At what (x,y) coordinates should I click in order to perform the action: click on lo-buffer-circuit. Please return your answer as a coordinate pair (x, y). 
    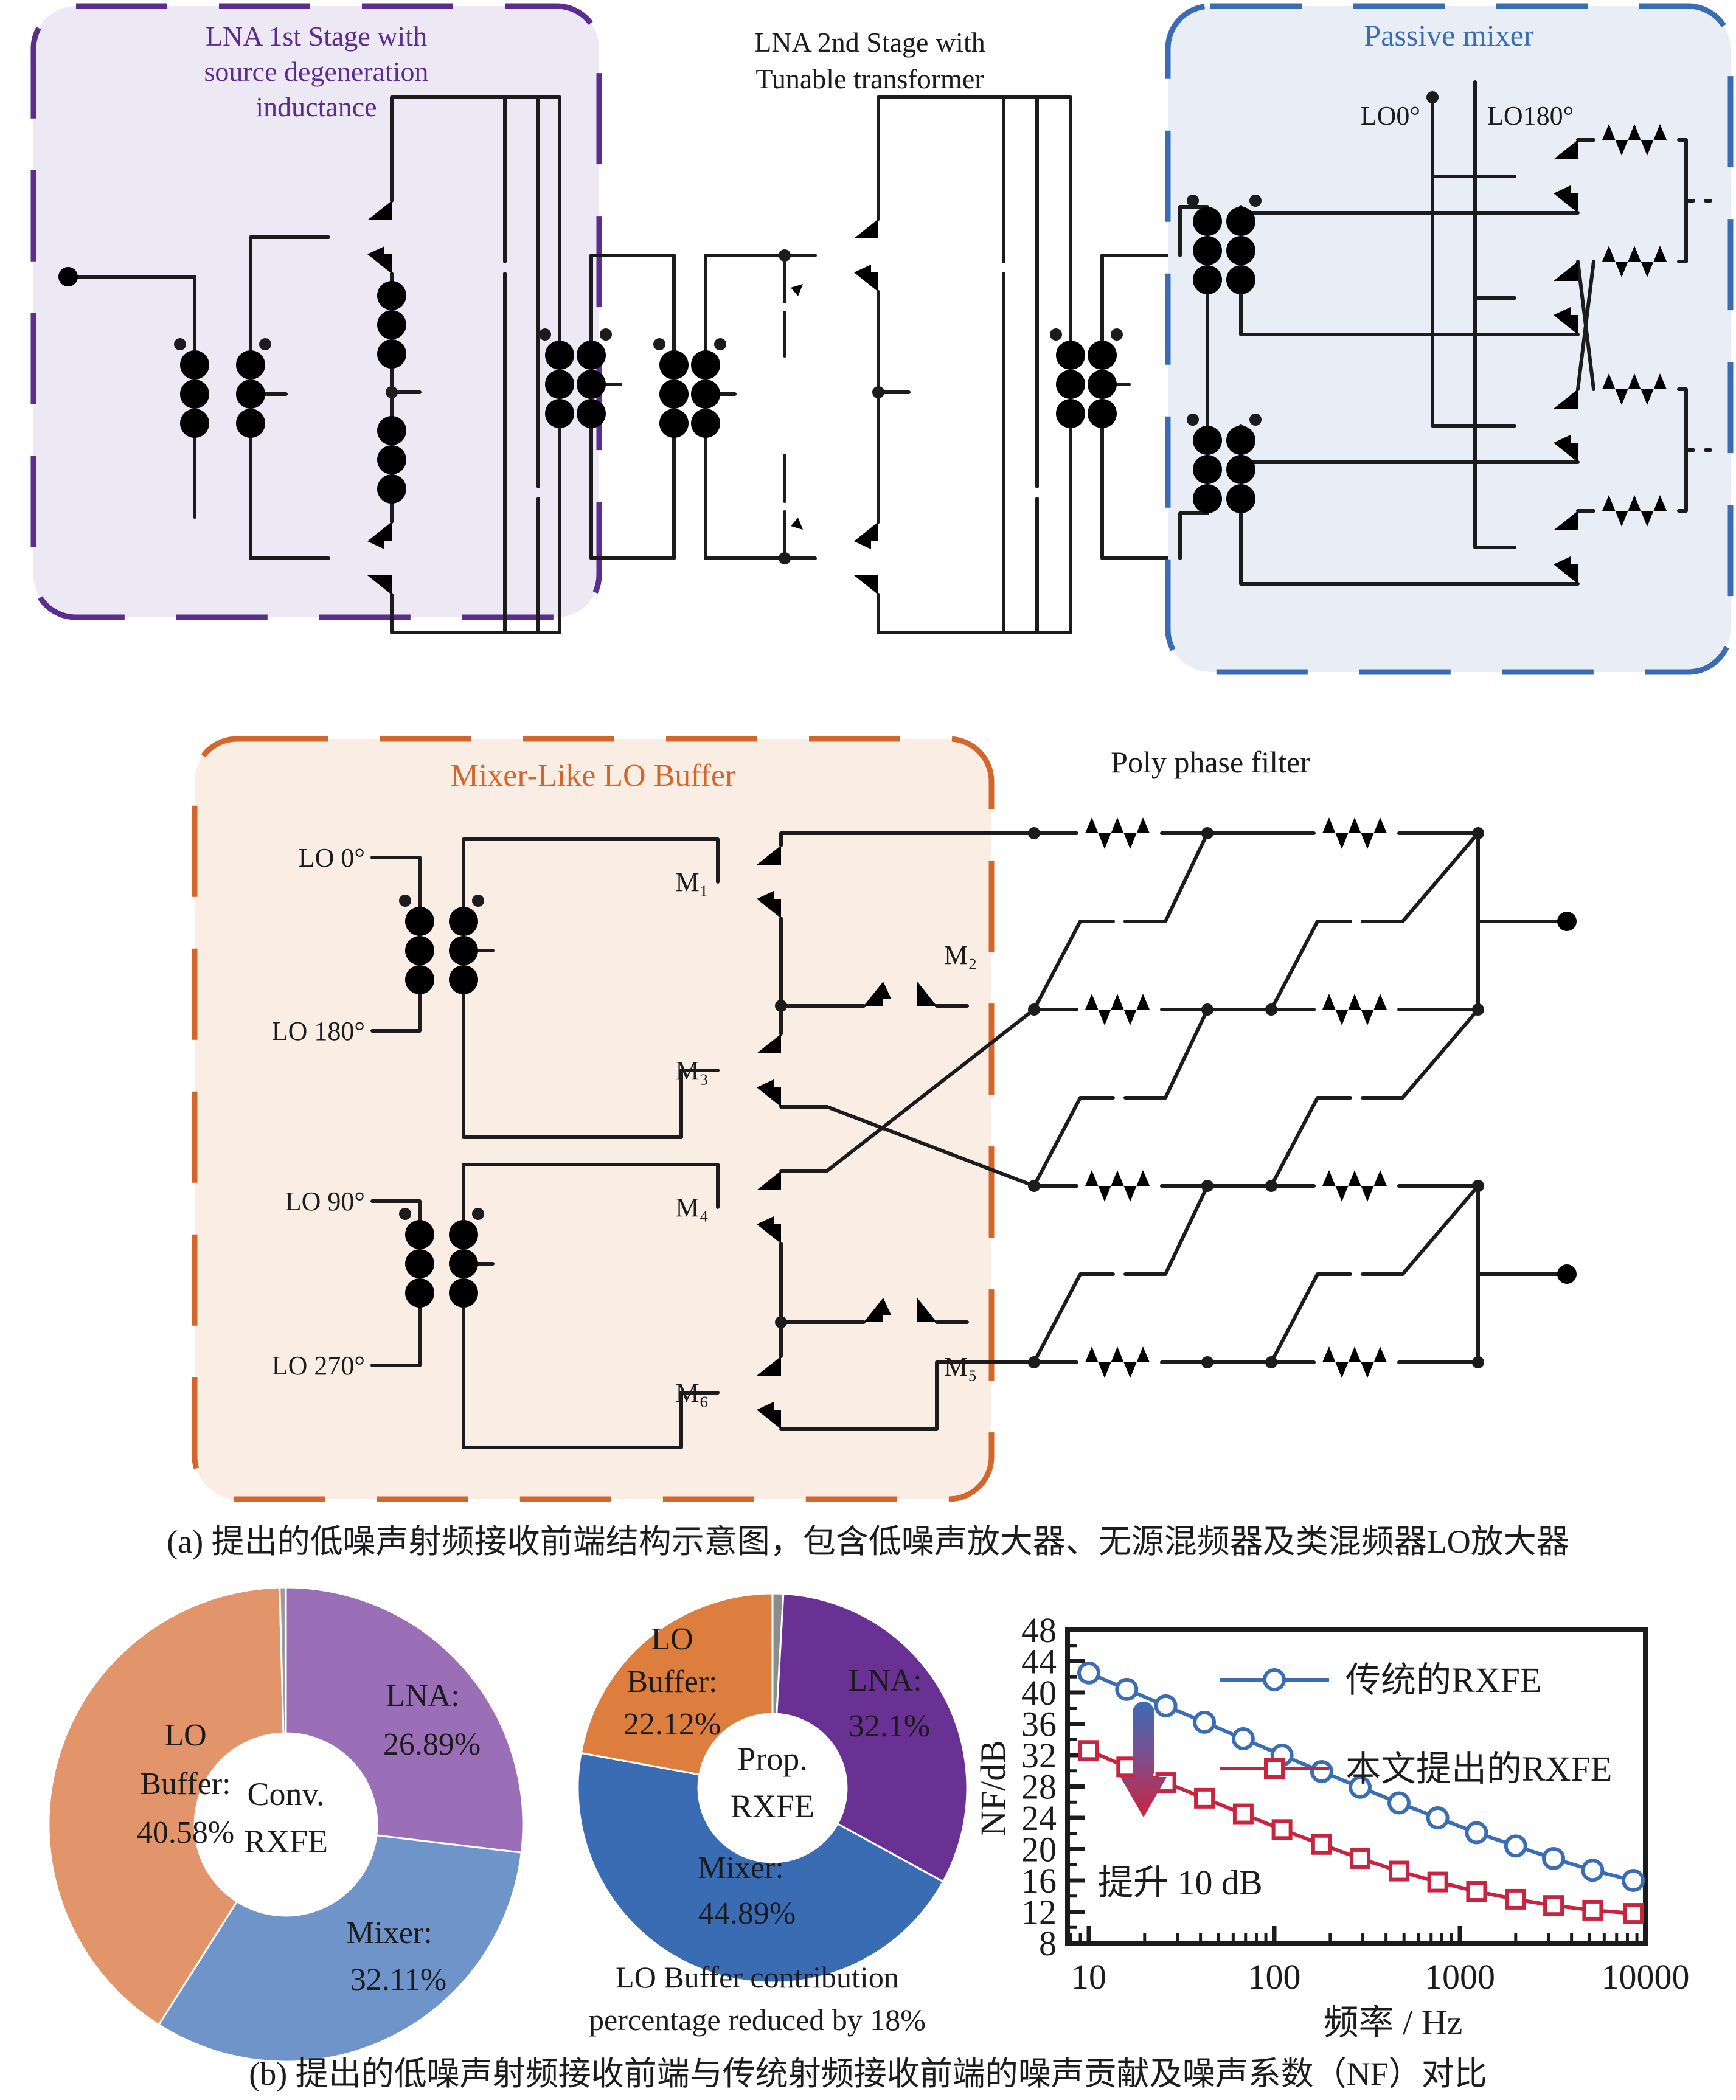
    Looking at the image, I should click on (703, 1140).